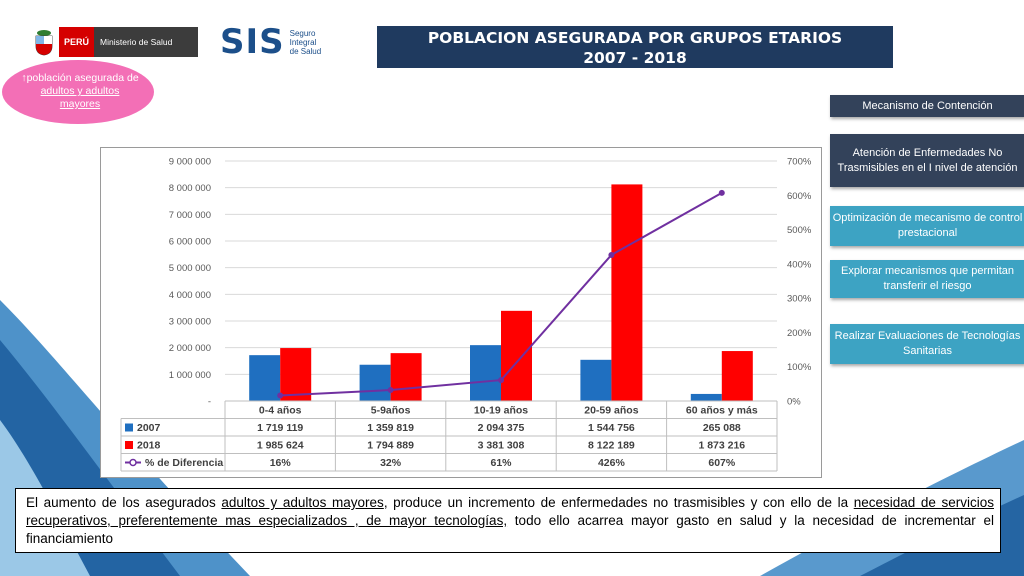 This screenshot has width=1024, height=576. What do you see at coordinates (501, 428) in the screenshot?
I see `table-cell: 2 094 375` at bounding box center [501, 428].